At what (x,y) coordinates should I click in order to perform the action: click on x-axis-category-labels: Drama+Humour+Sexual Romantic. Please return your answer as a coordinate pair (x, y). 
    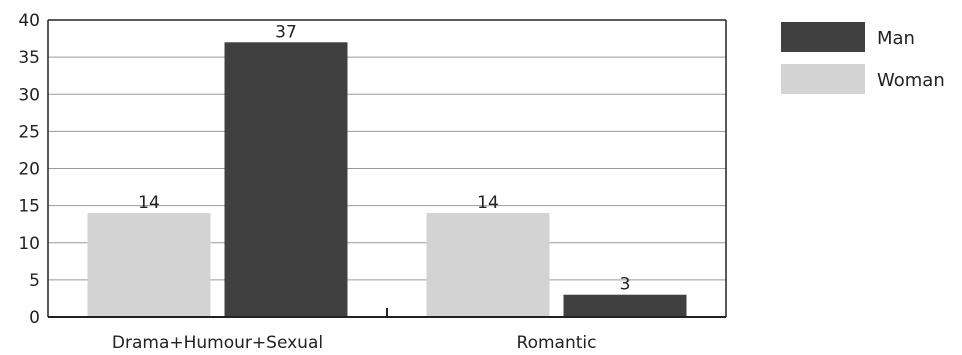
    Looking at the image, I should click on (354, 343).